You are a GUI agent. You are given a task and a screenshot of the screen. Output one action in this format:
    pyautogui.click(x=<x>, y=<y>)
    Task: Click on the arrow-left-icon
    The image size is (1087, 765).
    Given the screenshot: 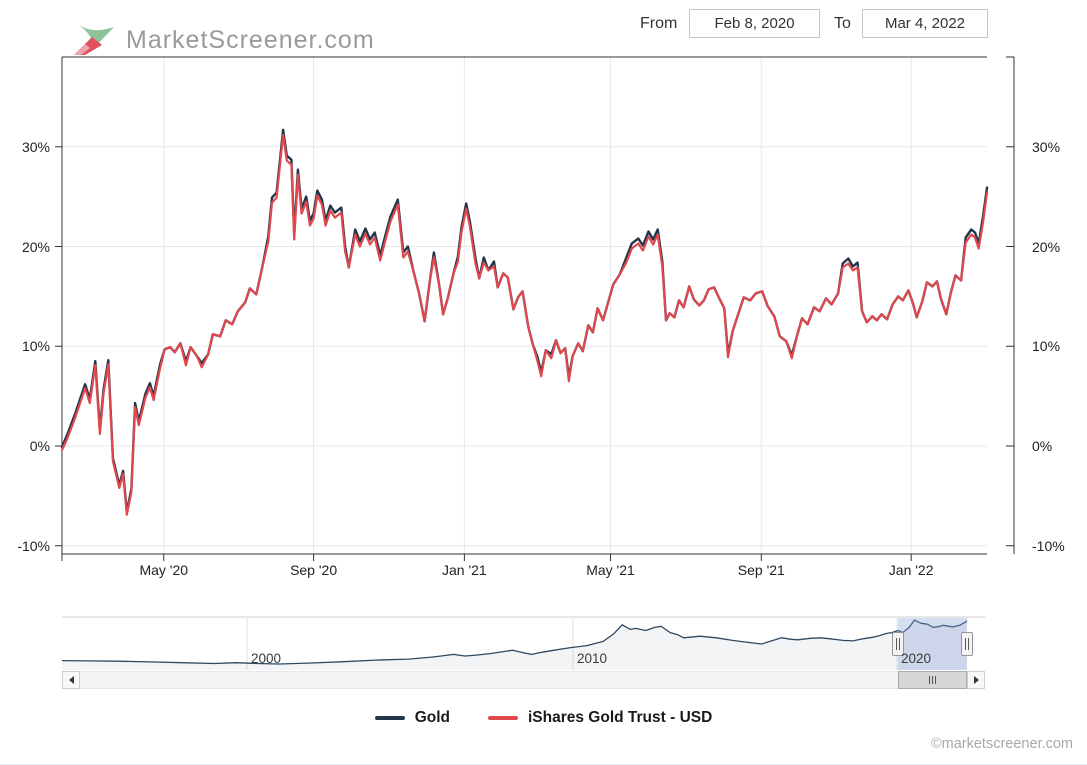 What is the action you would take?
    pyautogui.click(x=71, y=680)
    